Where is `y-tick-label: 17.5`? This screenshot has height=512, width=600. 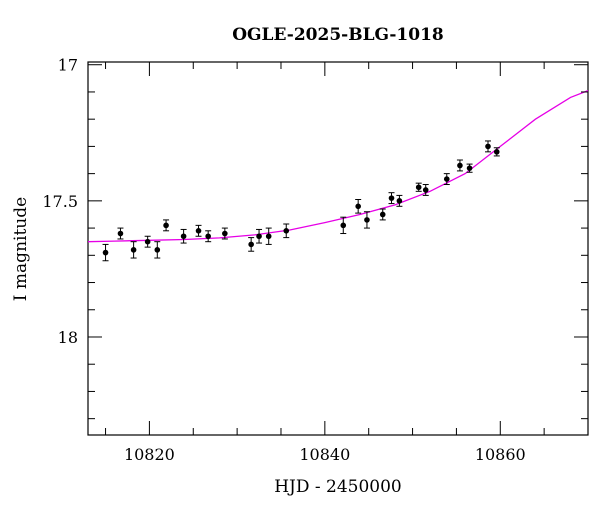
y-tick-label: 17.5 is located at coordinates (60, 201).